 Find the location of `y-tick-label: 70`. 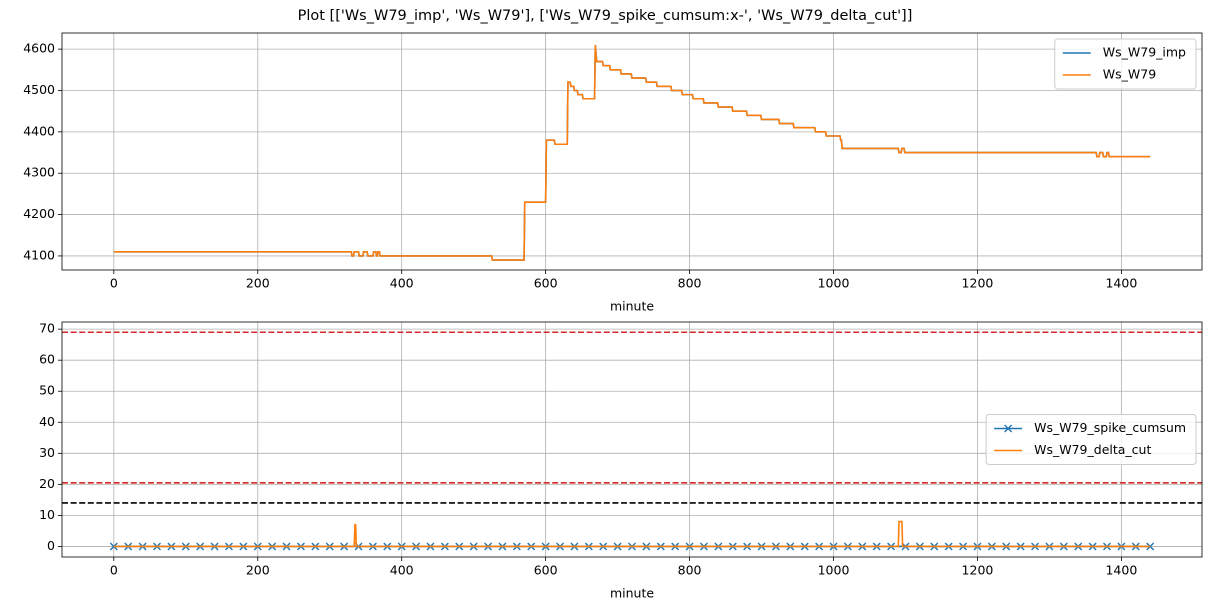

y-tick-label: 70 is located at coordinates (47, 328).